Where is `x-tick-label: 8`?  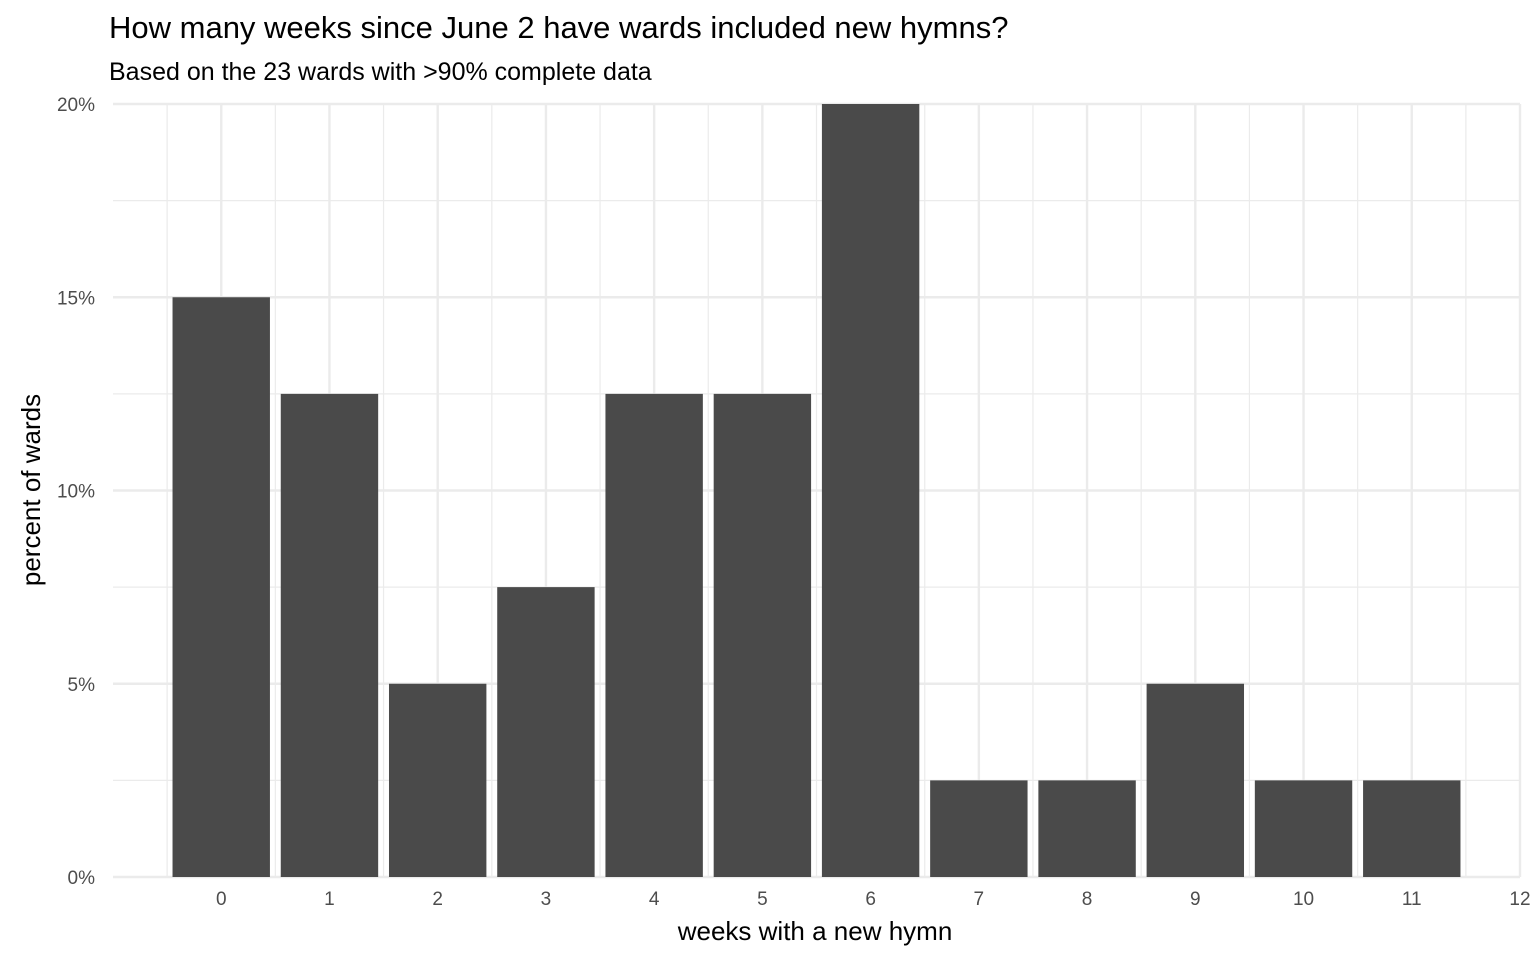 x-tick-label: 8 is located at coordinates (1087, 899).